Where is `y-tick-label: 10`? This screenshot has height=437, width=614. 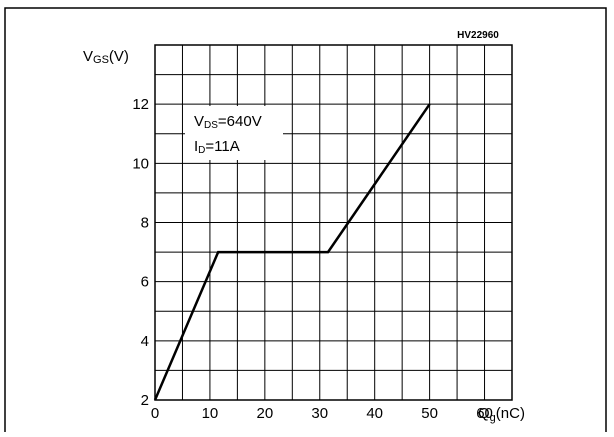
y-tick-label: 10 is located at coordinates (140, 163).